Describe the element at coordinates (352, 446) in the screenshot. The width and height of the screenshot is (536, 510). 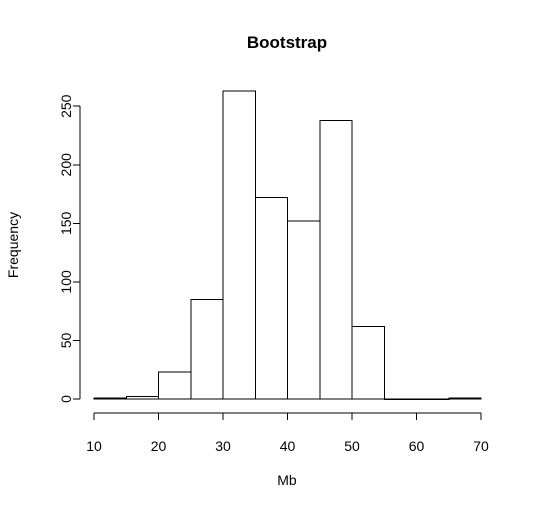
I see `x-tick-label-50: 50` at that location.